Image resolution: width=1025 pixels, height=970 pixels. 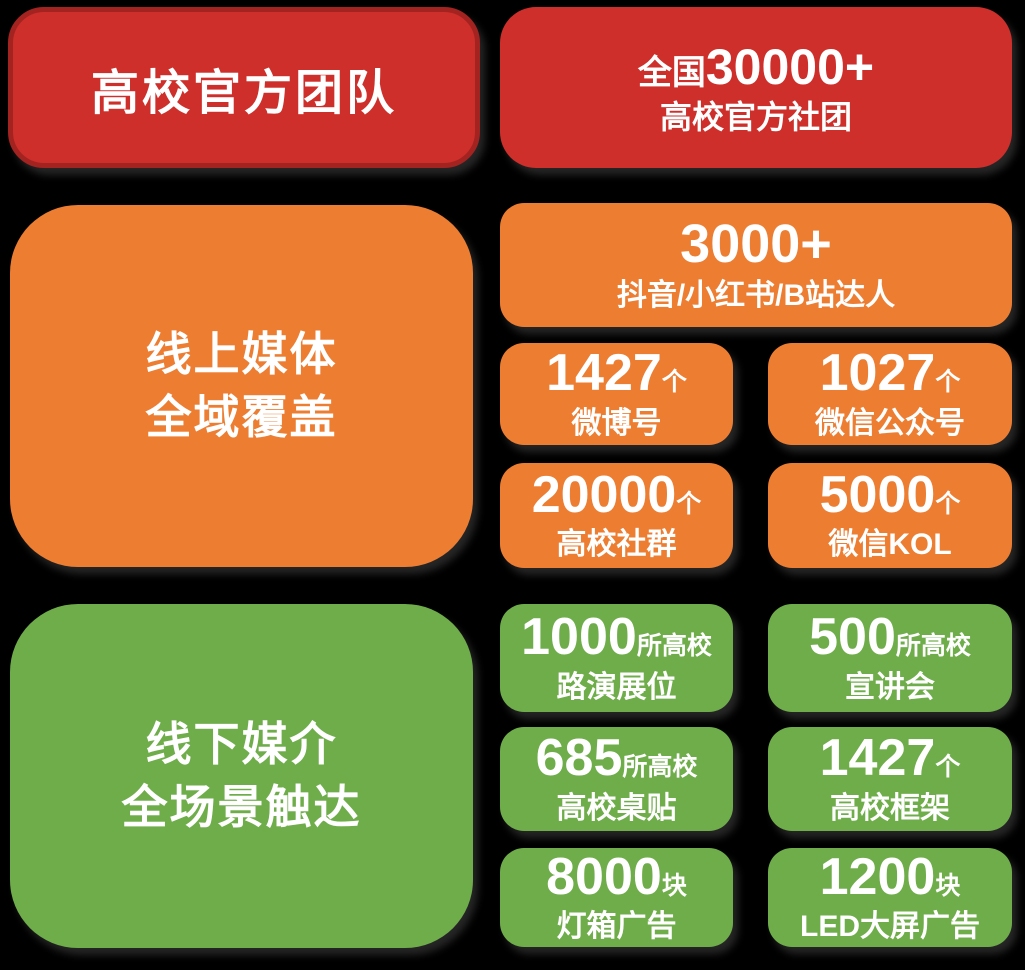 I want to click on stat-card-wechat-official: 1027个 微信公众号, so click(x=890, y=394).